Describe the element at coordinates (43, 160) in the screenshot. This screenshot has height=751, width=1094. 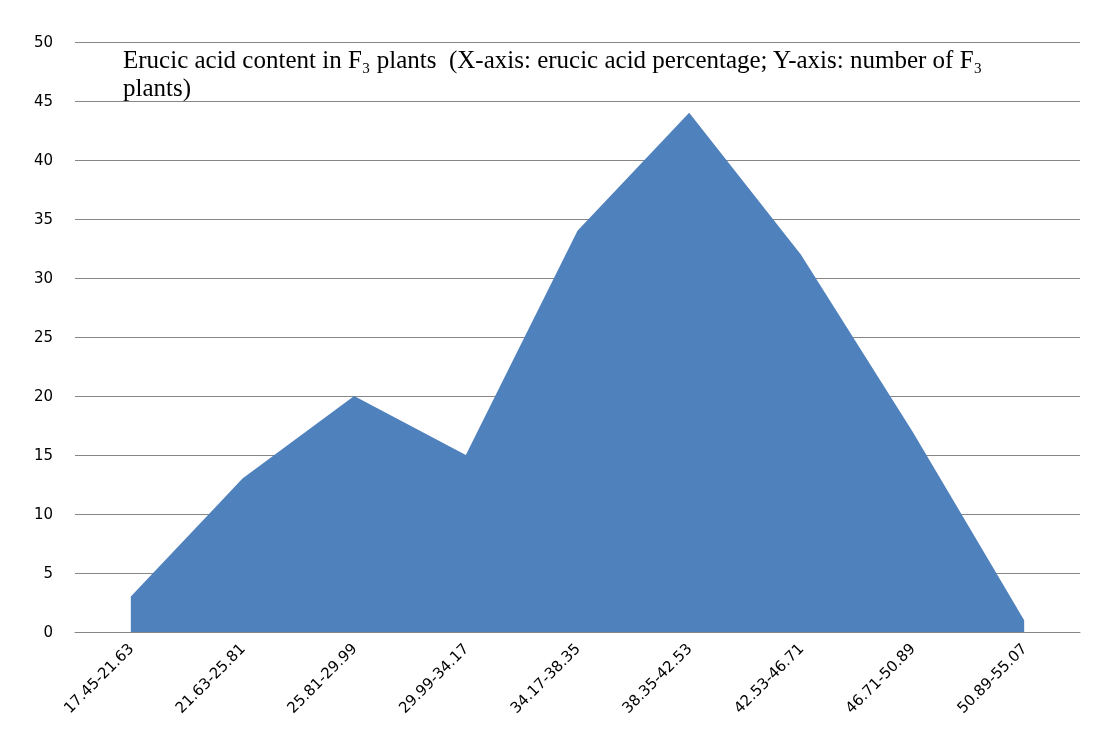
I see `y-tick-label: 40` at that location.